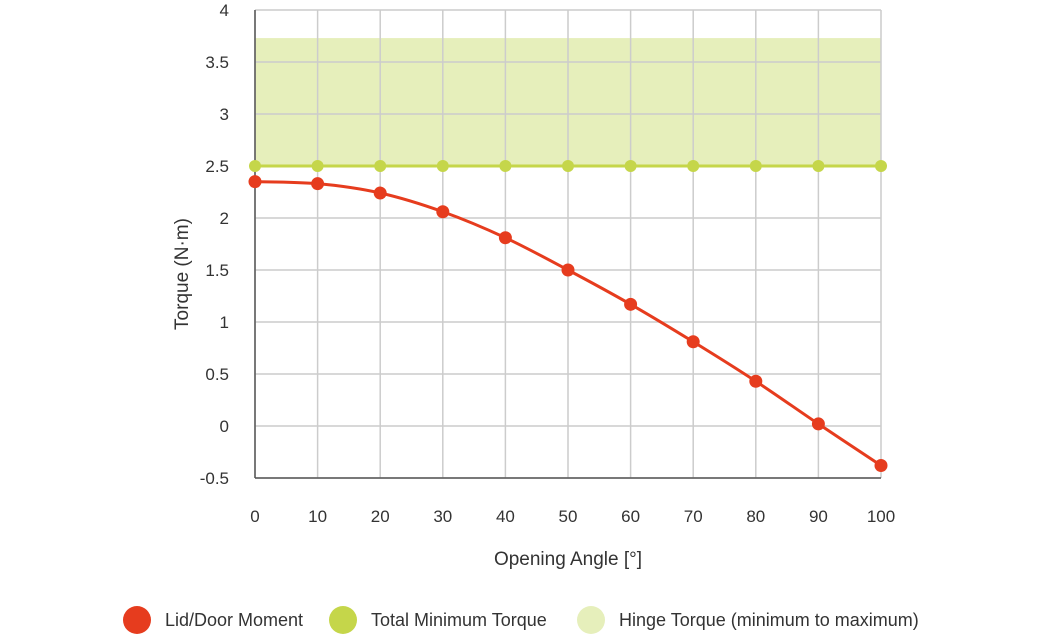  Describe the element at coordinates (224, 426) in the screenshot. I see `y-tick-label: 0` at that location.